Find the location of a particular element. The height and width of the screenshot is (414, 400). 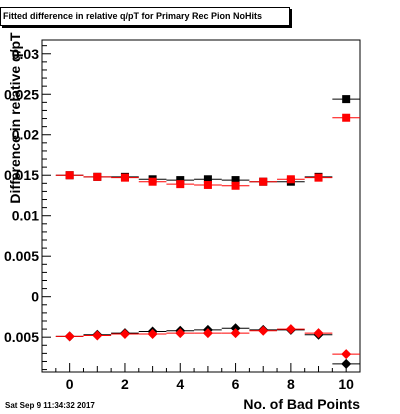

y-tick-label: 0 is located at coordinates (35, 297).